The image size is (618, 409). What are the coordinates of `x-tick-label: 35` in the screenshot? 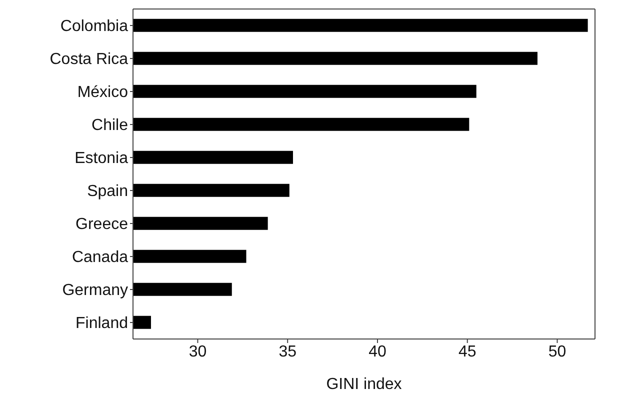 It's located at (287, 351).